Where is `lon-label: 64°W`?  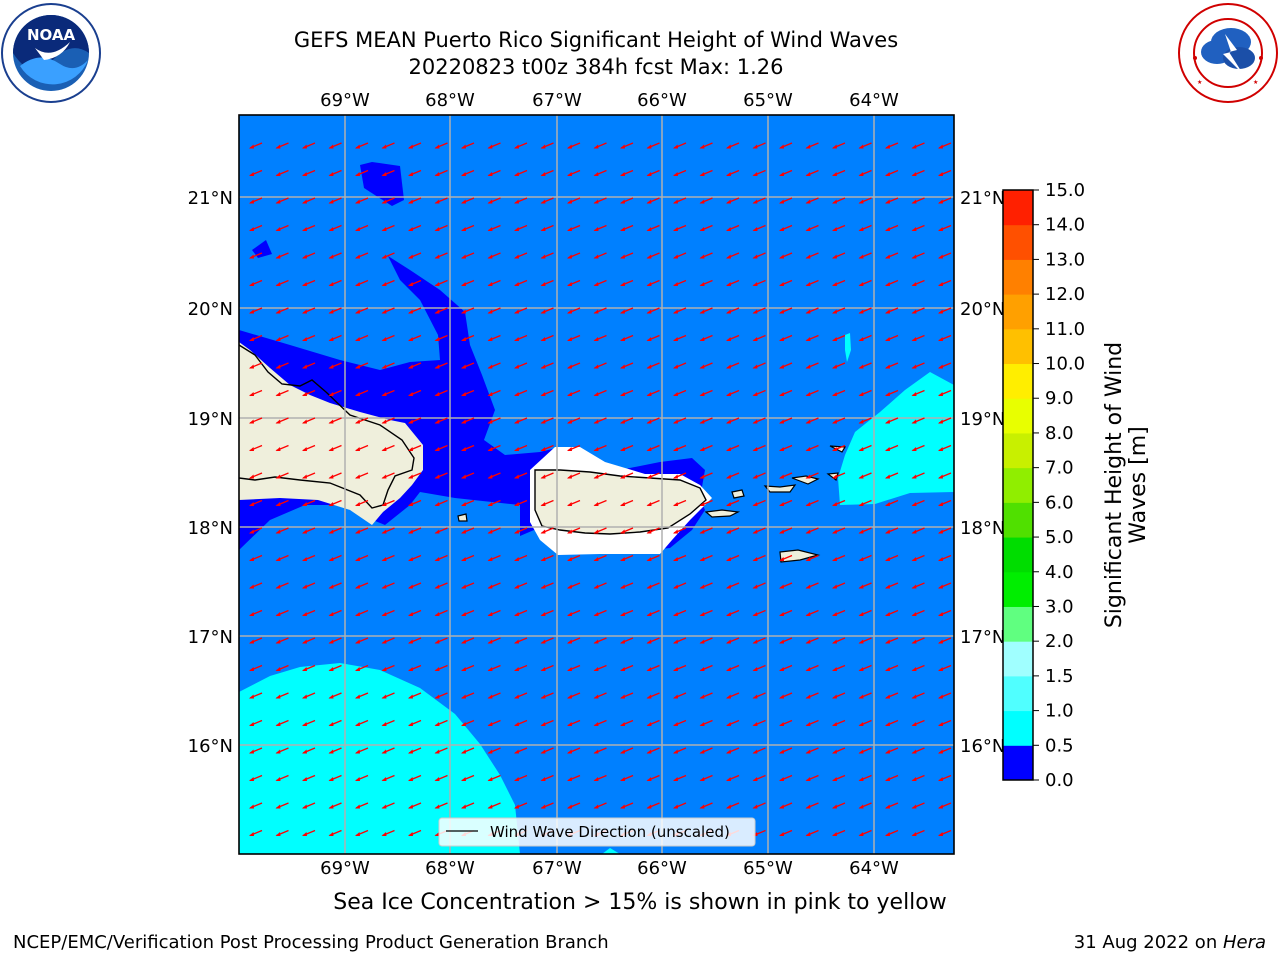
lon-label: 64°W is located at coordinates (874, 100).